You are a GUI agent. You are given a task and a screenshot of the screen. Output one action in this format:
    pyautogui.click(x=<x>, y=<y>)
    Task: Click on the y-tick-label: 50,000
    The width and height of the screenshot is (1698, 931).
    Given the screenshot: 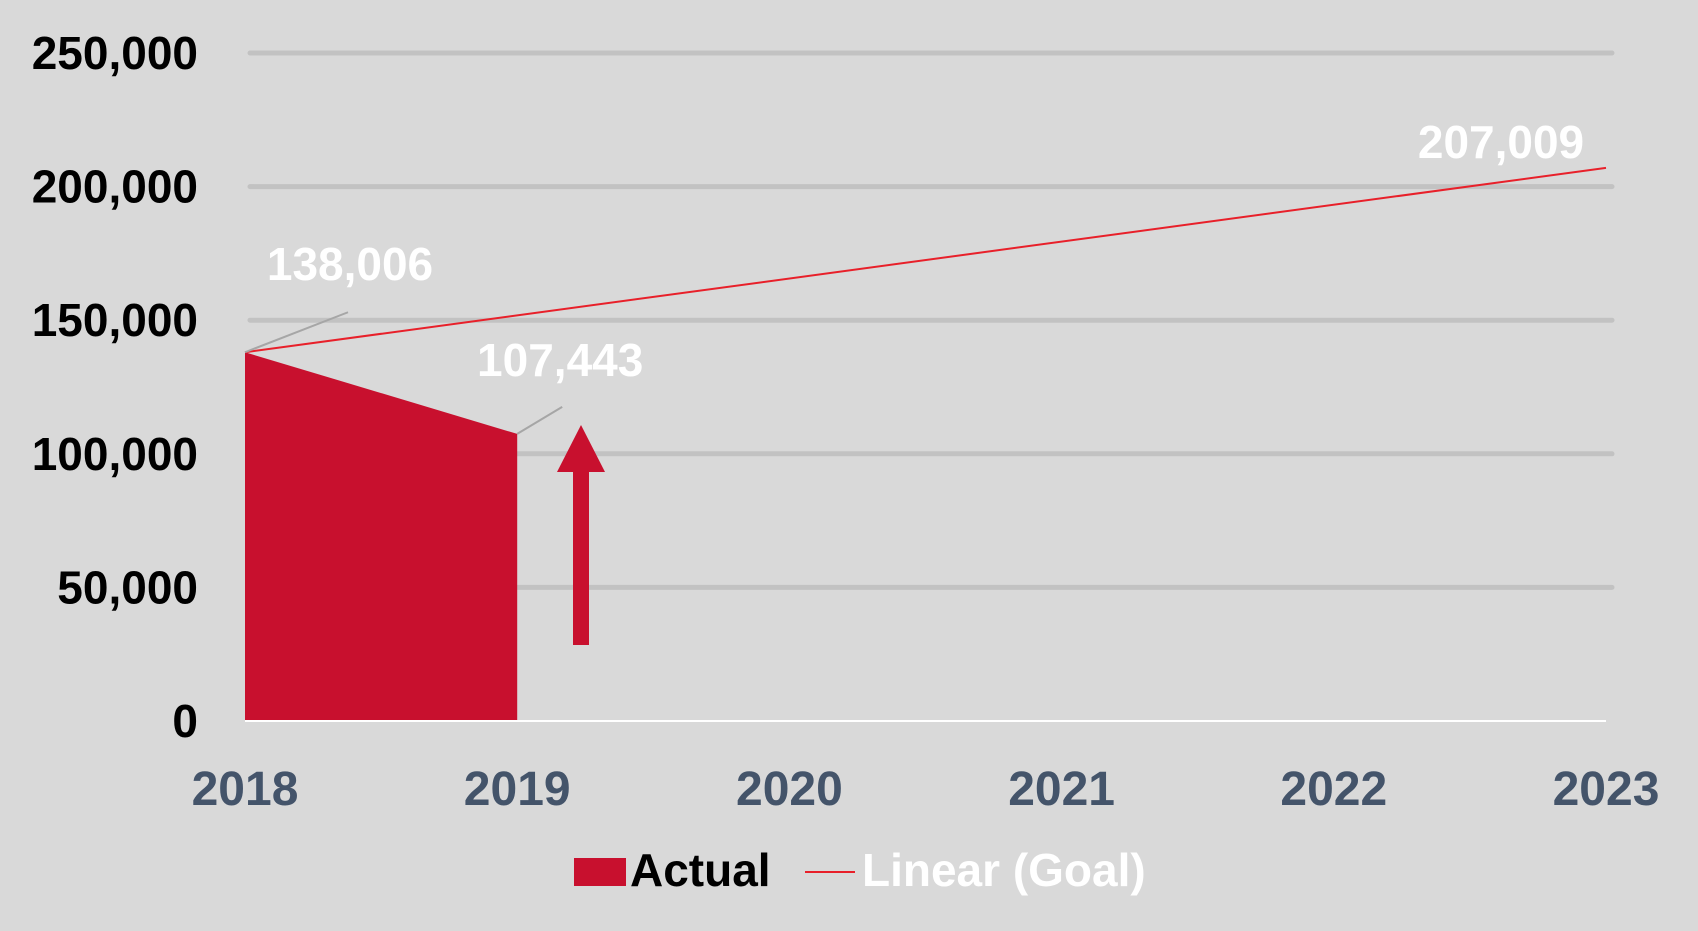 What is the action you would take?
    pyautogui.click(x=127, y=587)
    